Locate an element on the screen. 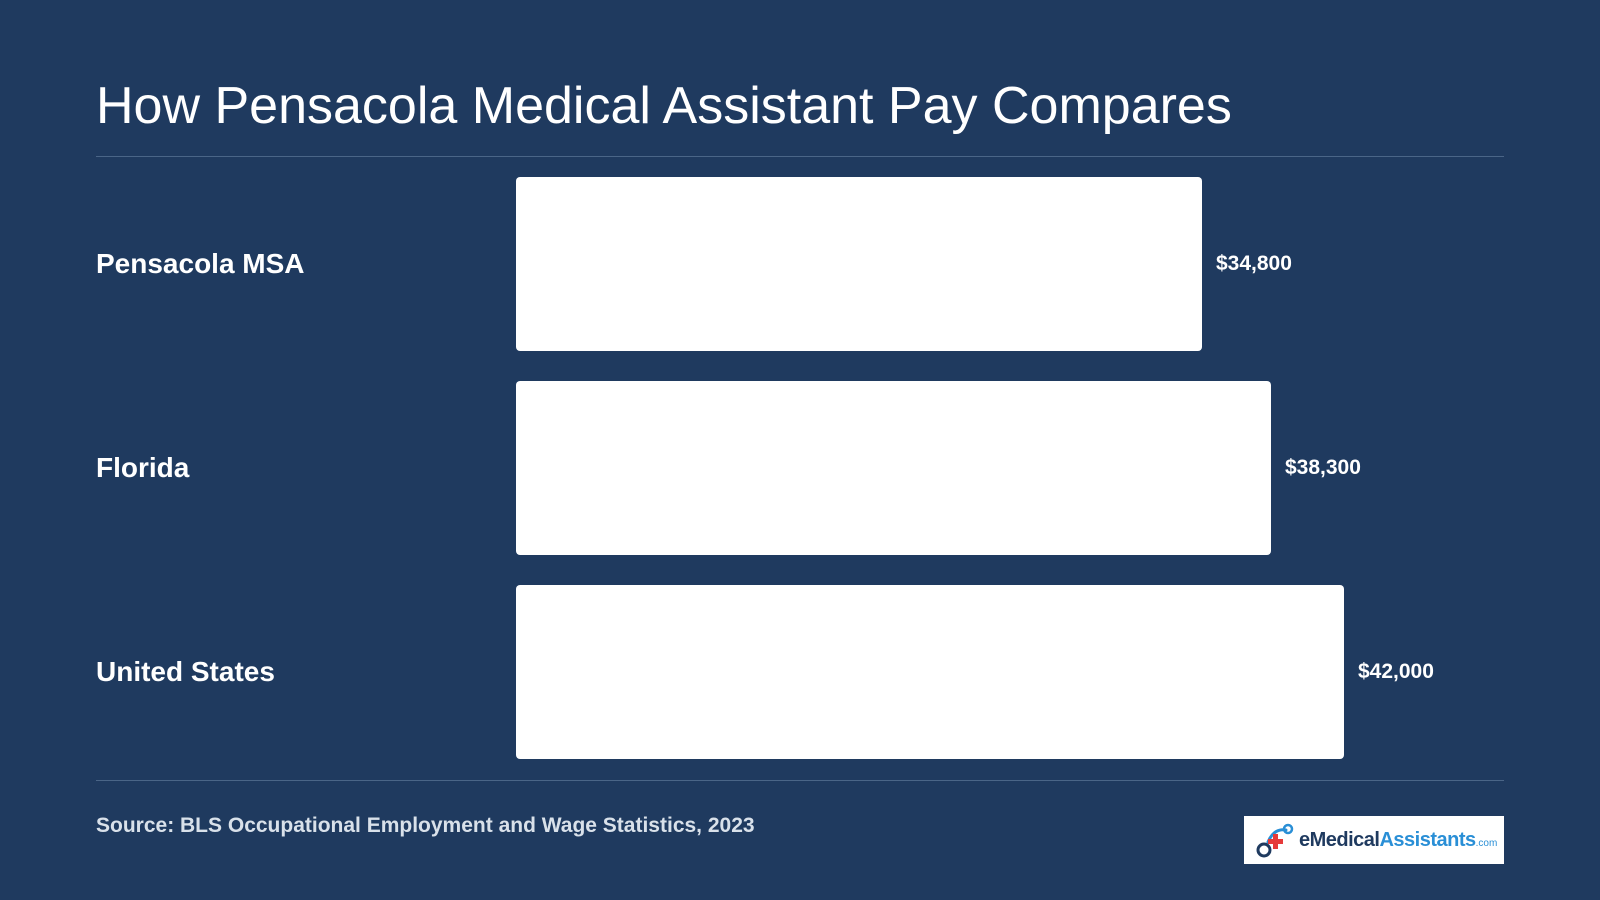 The width and height of the screenshot is (1600, 900). medical-cross-logo-icon is located at coordinates (1275, 840).